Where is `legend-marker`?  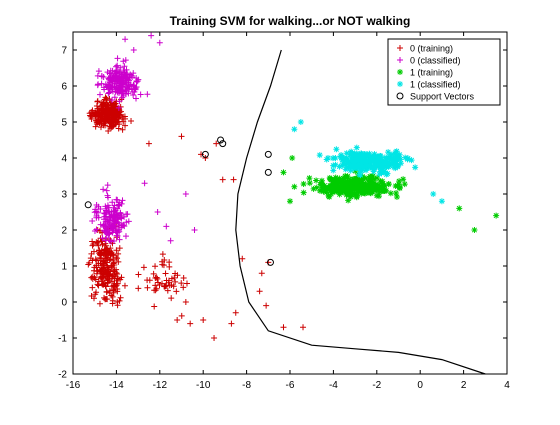 legend-marker is located at coordinates (400, 72).